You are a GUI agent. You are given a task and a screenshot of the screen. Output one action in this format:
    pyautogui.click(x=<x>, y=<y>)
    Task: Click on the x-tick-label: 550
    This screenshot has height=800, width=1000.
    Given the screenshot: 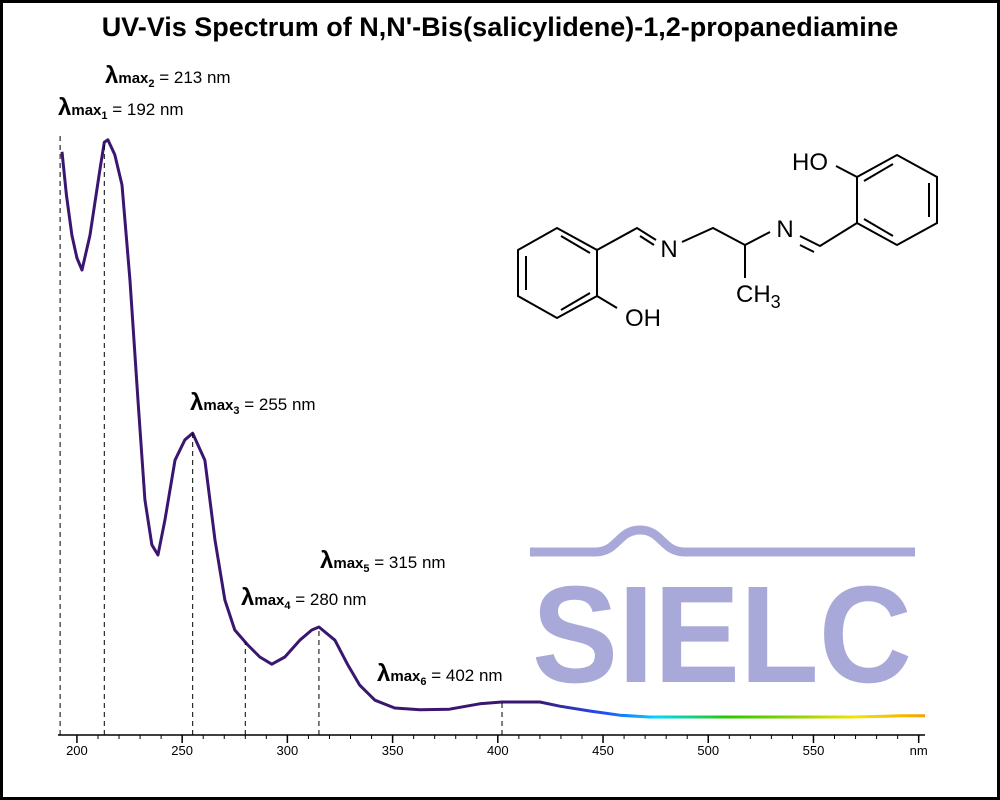 What is the action you would take?
    pyautogui.click(x=814, y=750)
    